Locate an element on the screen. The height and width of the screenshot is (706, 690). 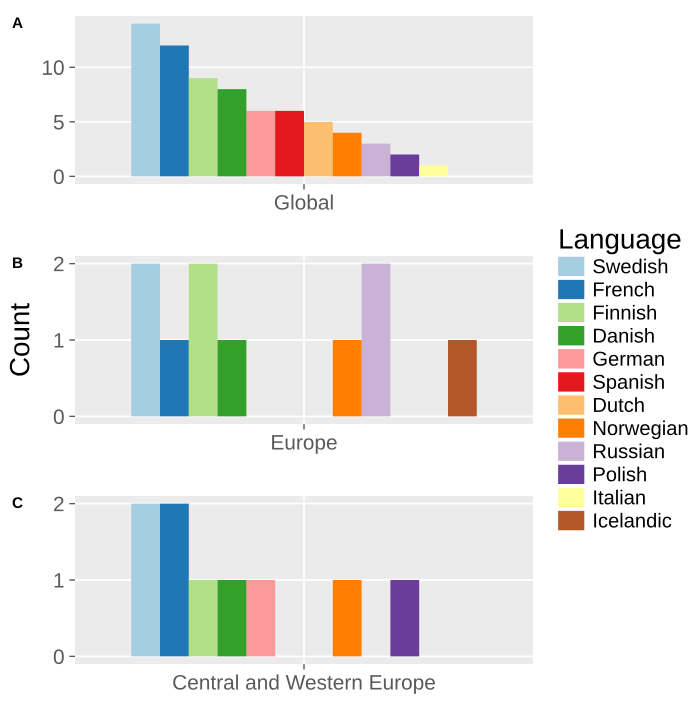
x-tick-label: Europe is located at coordinates (304, 444).